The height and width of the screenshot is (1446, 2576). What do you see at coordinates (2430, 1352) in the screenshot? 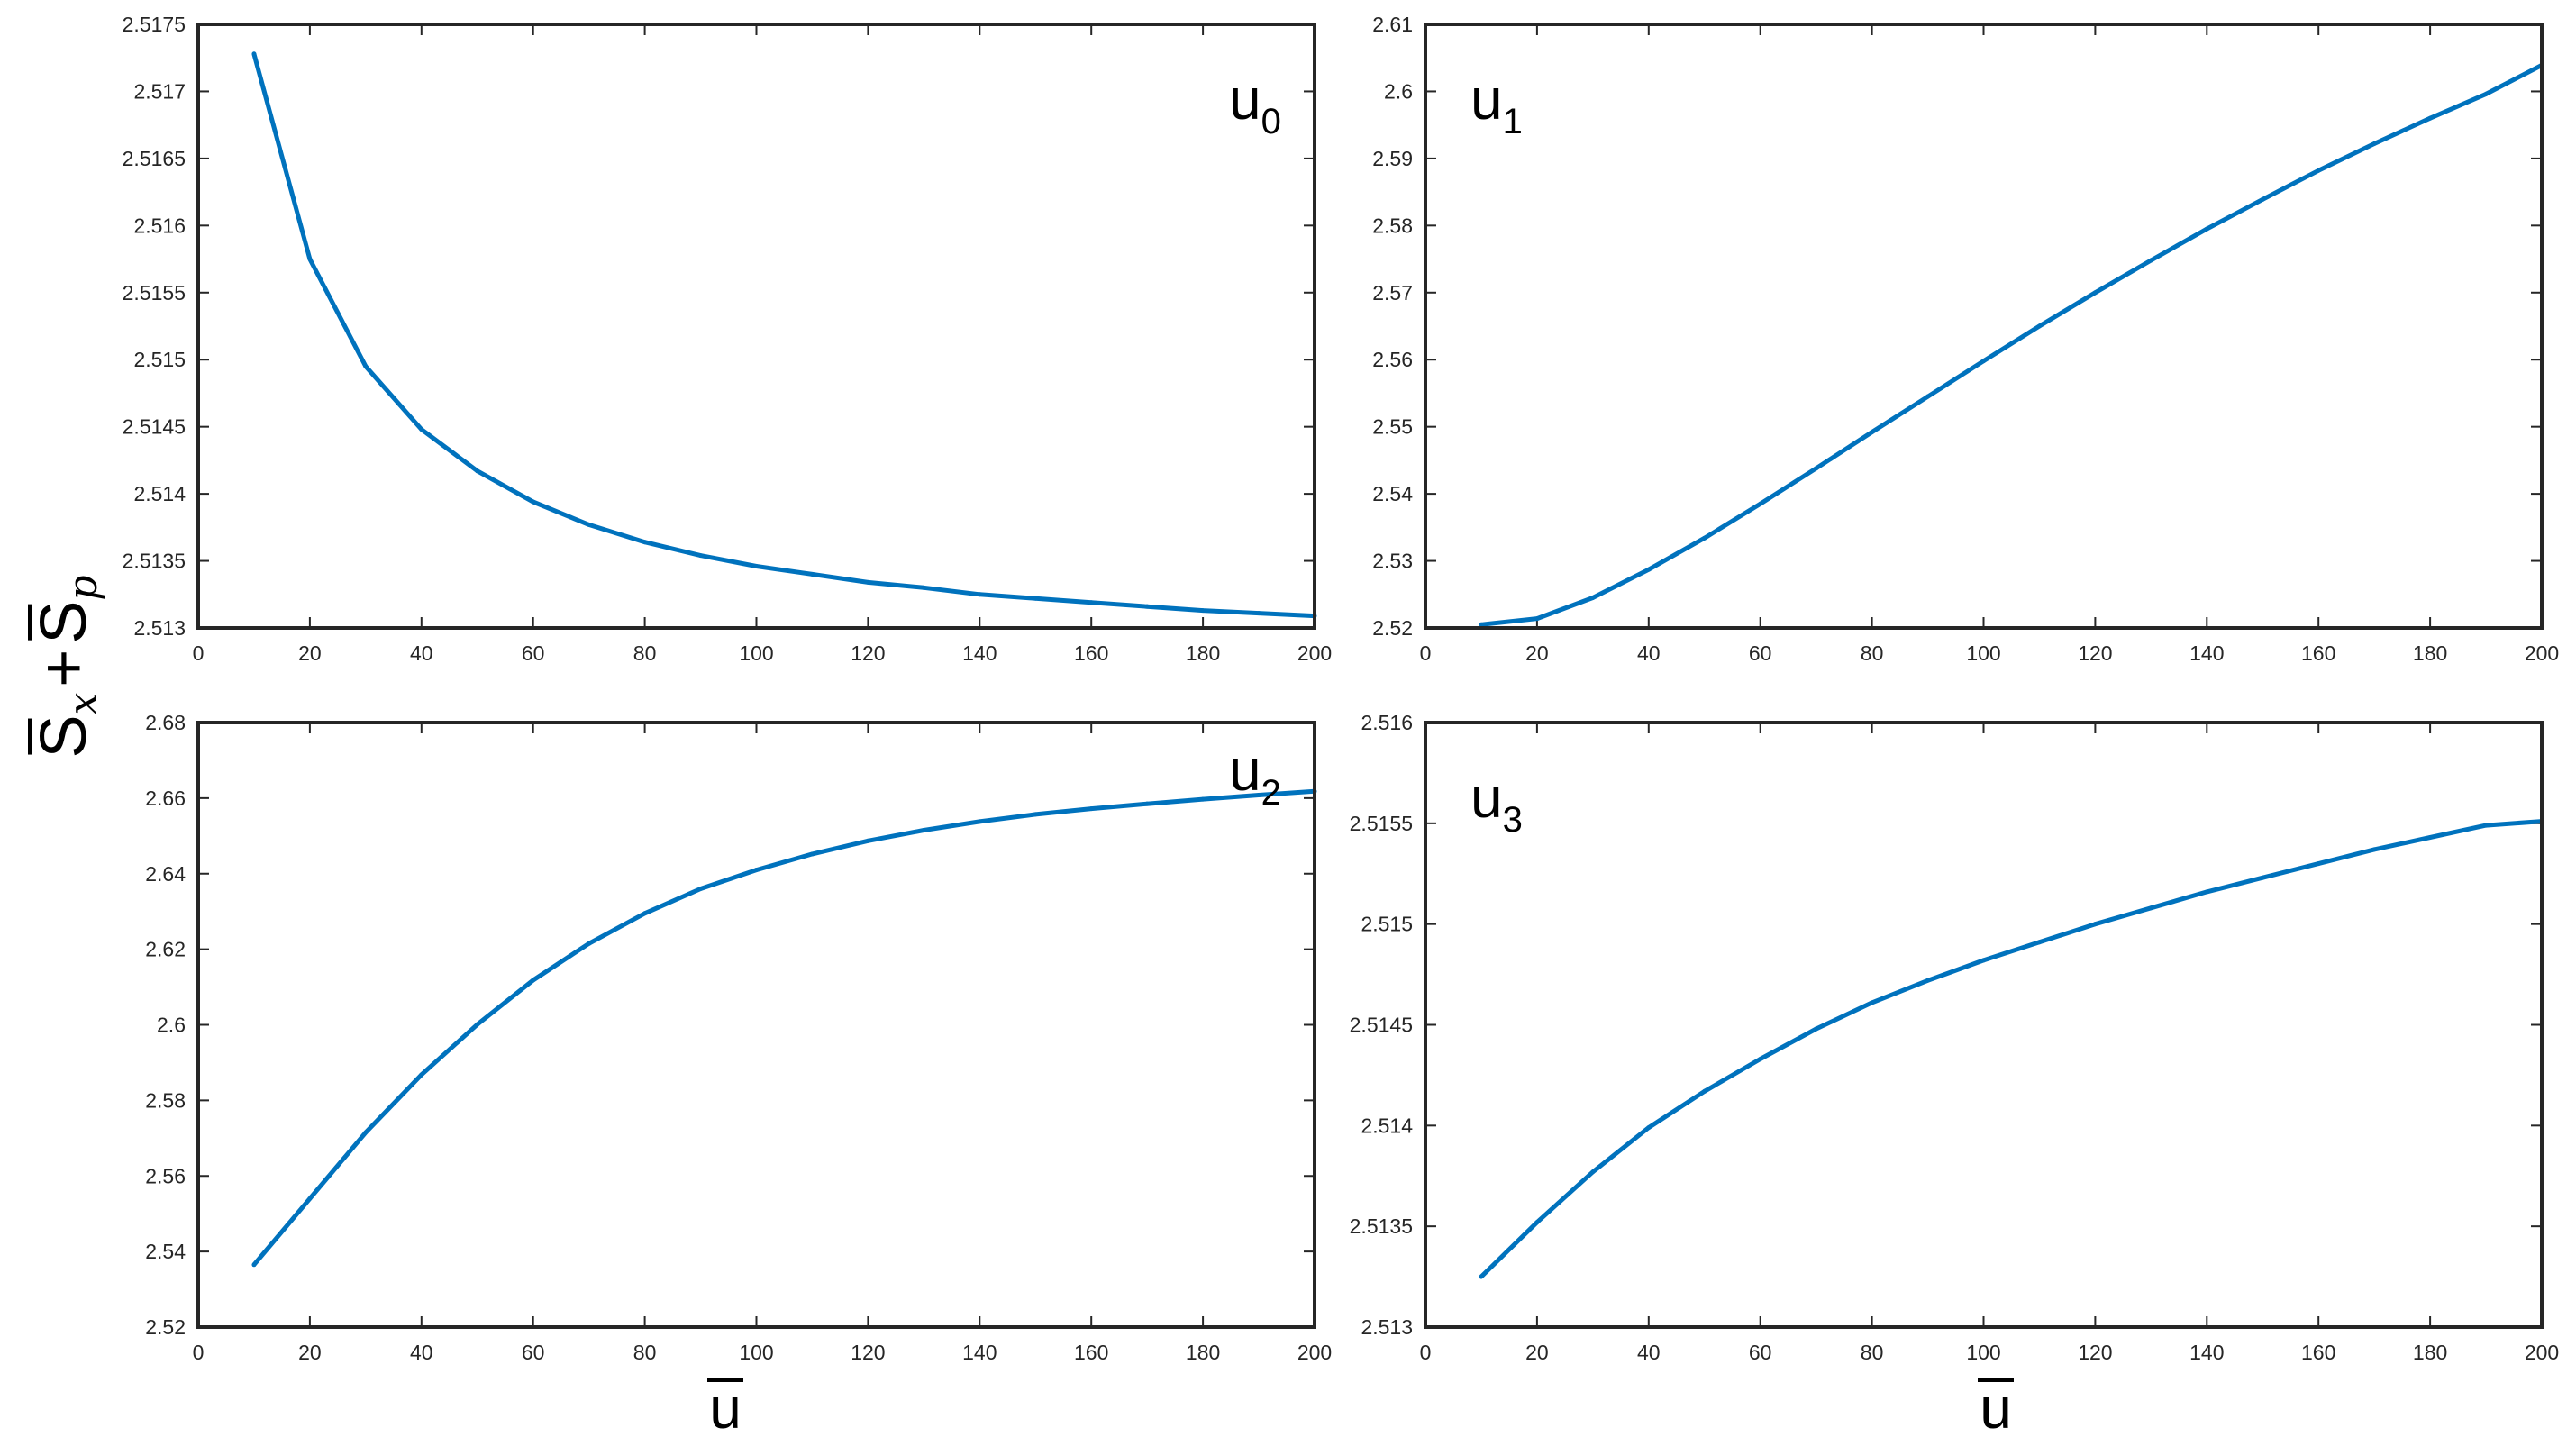
I see `x-tick-label: 180` at bounding box center [2430, 1352].